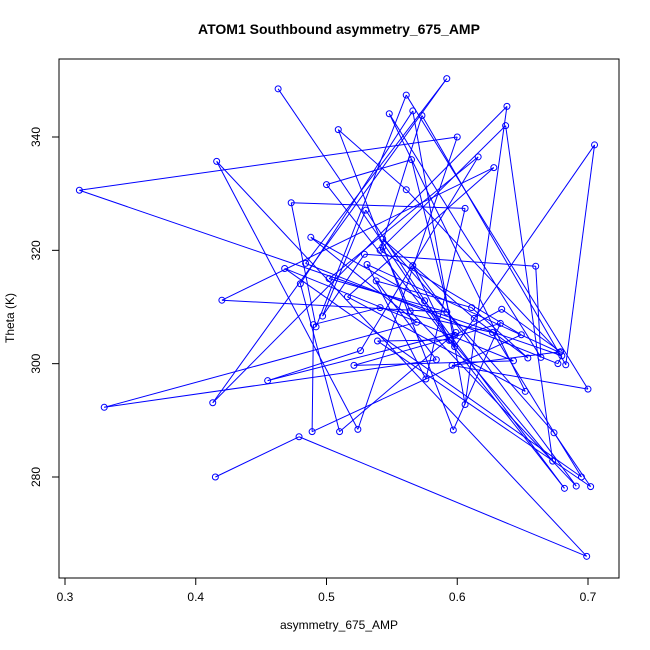 The image size is (650, 650). Describe the element at coordinates (195, 597) in the screenshot. I see `x-tick-label: 0.4` at that location.